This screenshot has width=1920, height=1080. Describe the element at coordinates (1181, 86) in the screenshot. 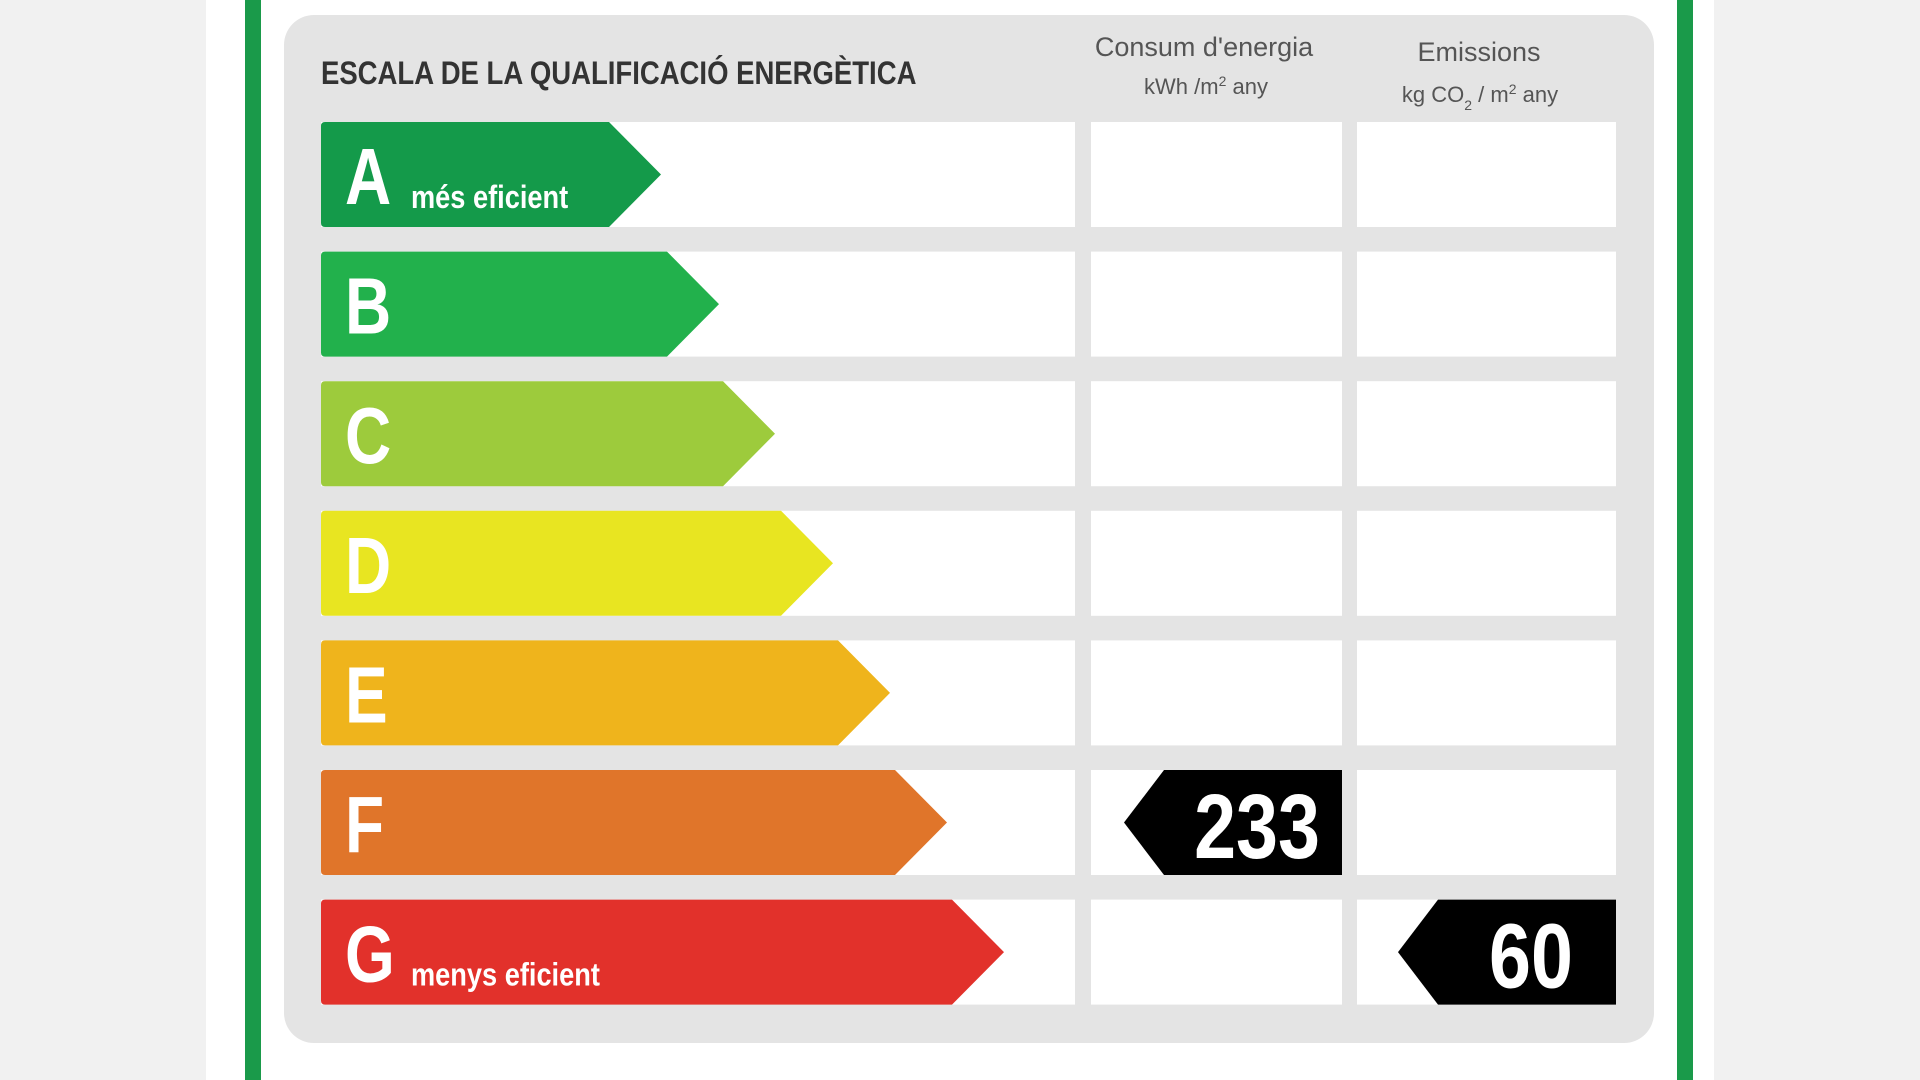

I see `unit-part: kWh /m` at that location.